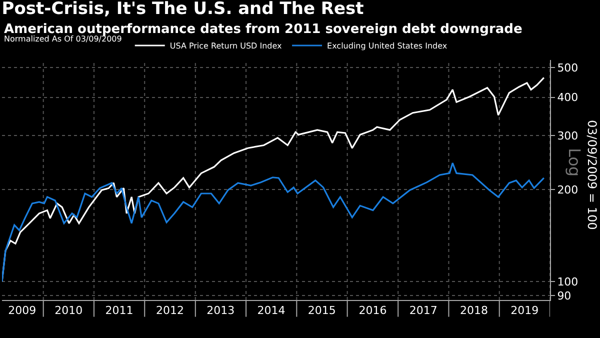 This screenshot has width=600, height=338. What do you see at coordinates (68, 311) in the screenshot?
I see `x-tick-label: 2010` at bounding box center [68, 311].